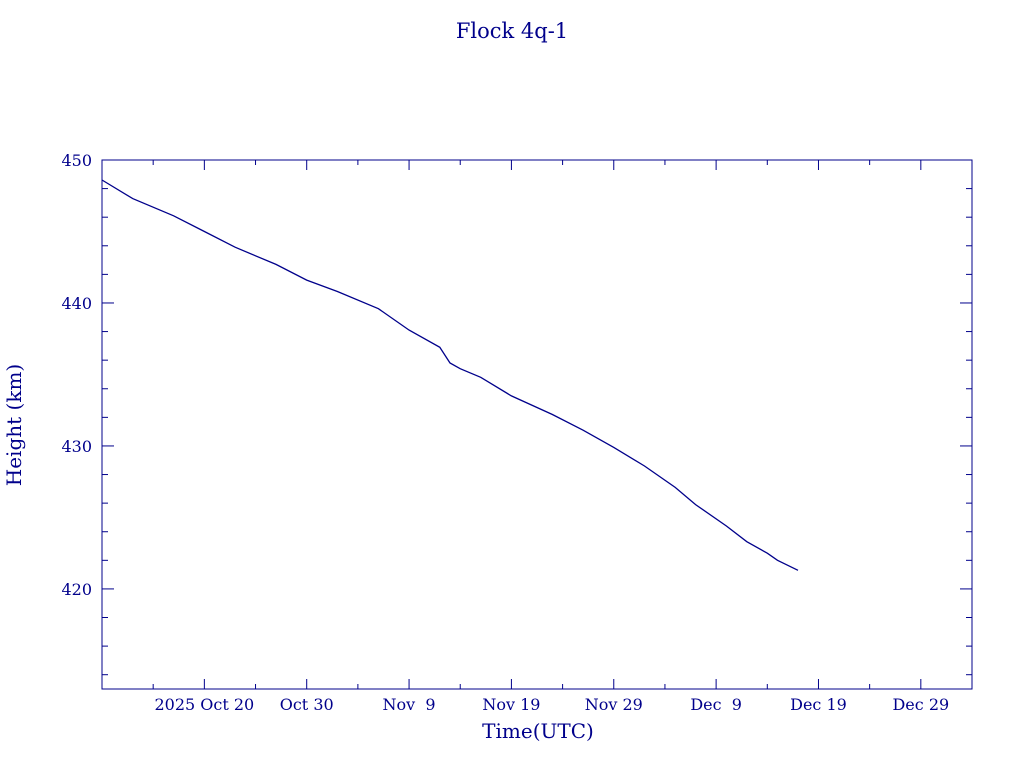  Describe the element at coordinates (76, 446) in the screenshot. I see `y-tick-label: 430` at that location.